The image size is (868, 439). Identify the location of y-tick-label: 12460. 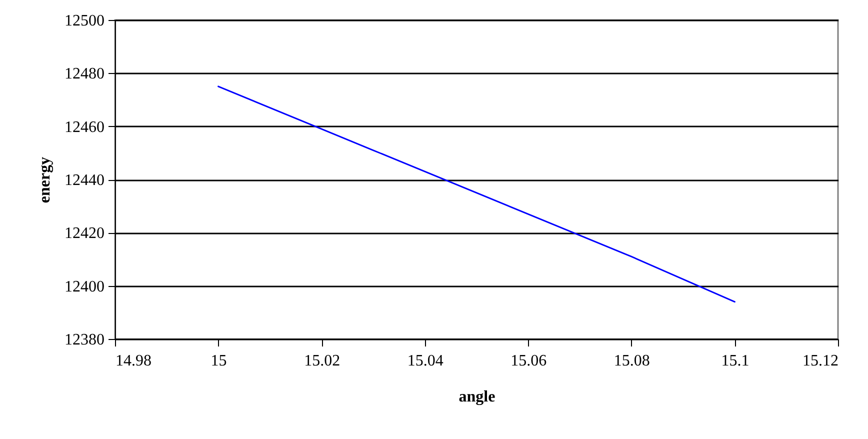
(84, 127).